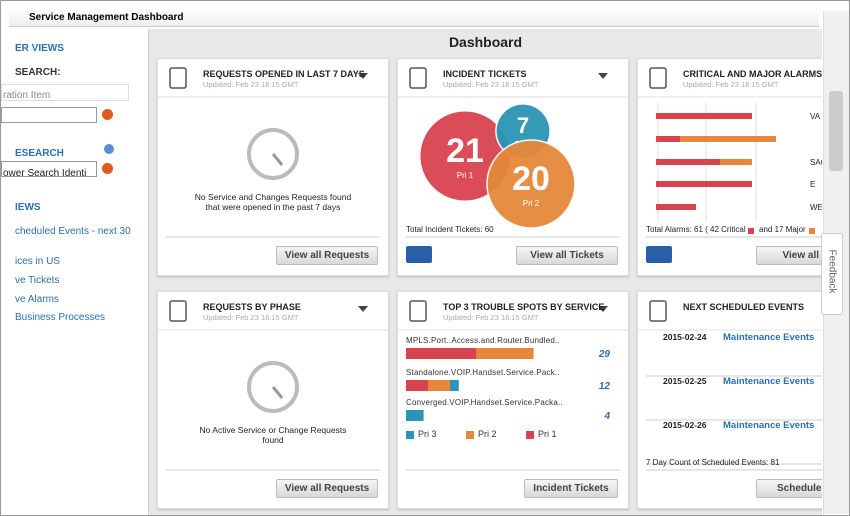 The width and height of the screenshot is (850, 516). Describe the element at coordinates (744, 307) in the screenshot. I see `card-title: NEXT SCHEDULED EVENTS` at that location.